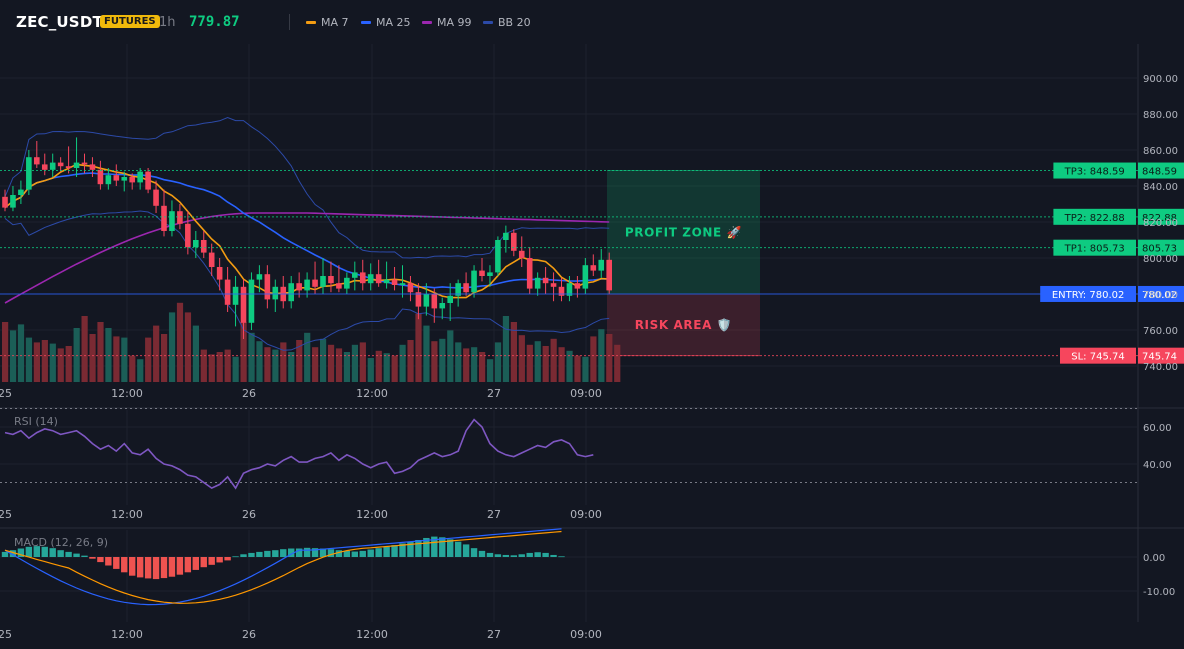 The width and height of the screenshot is (1184, 649). I want to click on bollinger-upper, so click(307, 187).